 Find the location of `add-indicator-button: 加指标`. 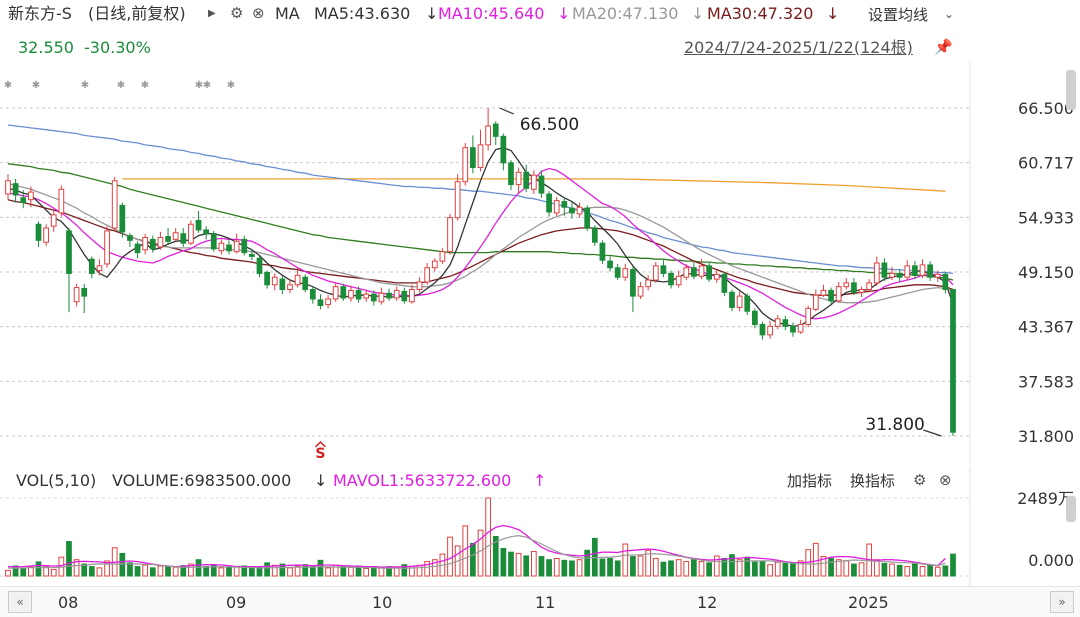

add-indicator-button: 加指标 is located at coordinates (810, 481).